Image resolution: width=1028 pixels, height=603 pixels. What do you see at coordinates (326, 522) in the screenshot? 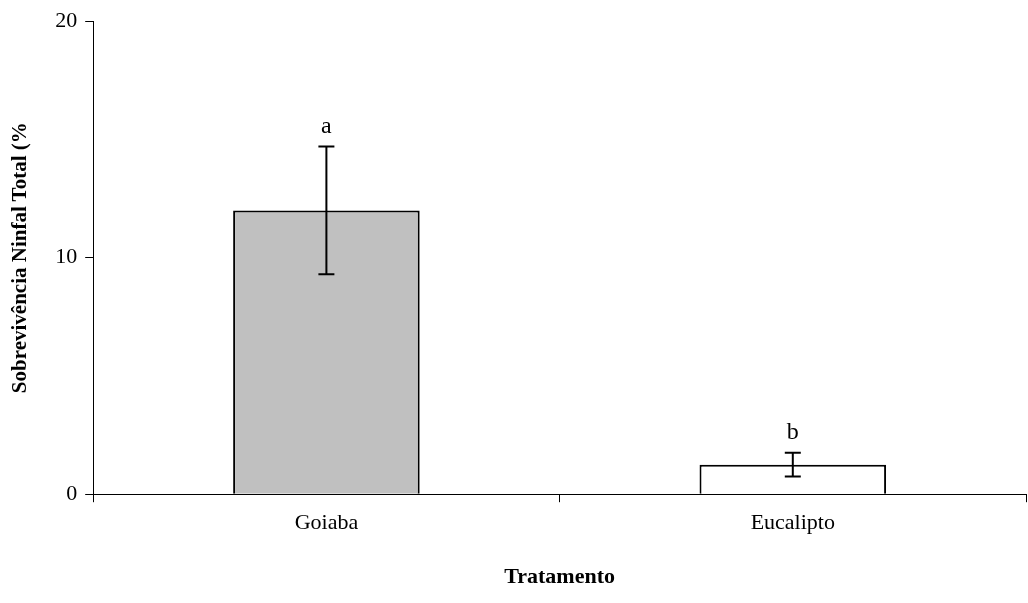
I see `x-tick-label: Goiaba` at bounding box center [326, 522].